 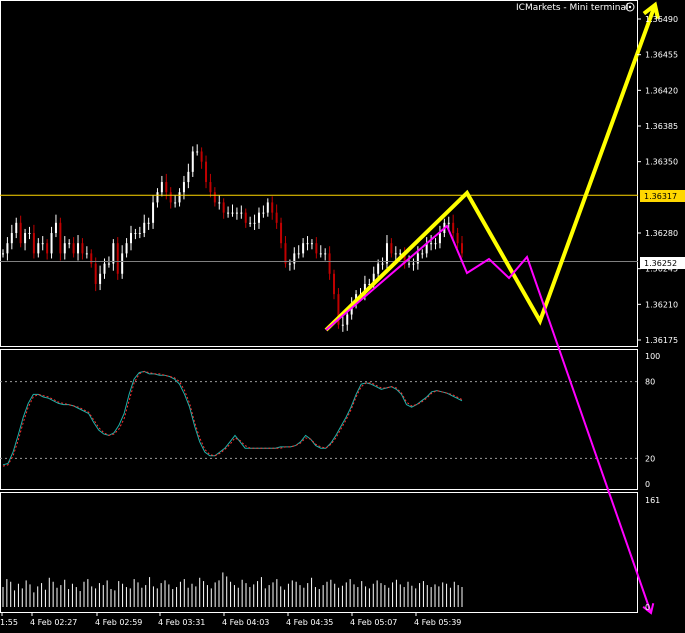 I want to click on x-tick-label: 1:55, so click(x=9, y=622).